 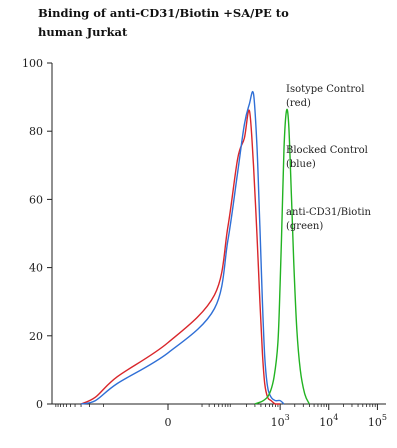 What do you see at coordinates (36, 336) in the screenshot?
I see `y-tick-label: 20` at bounding box center [36, 336].